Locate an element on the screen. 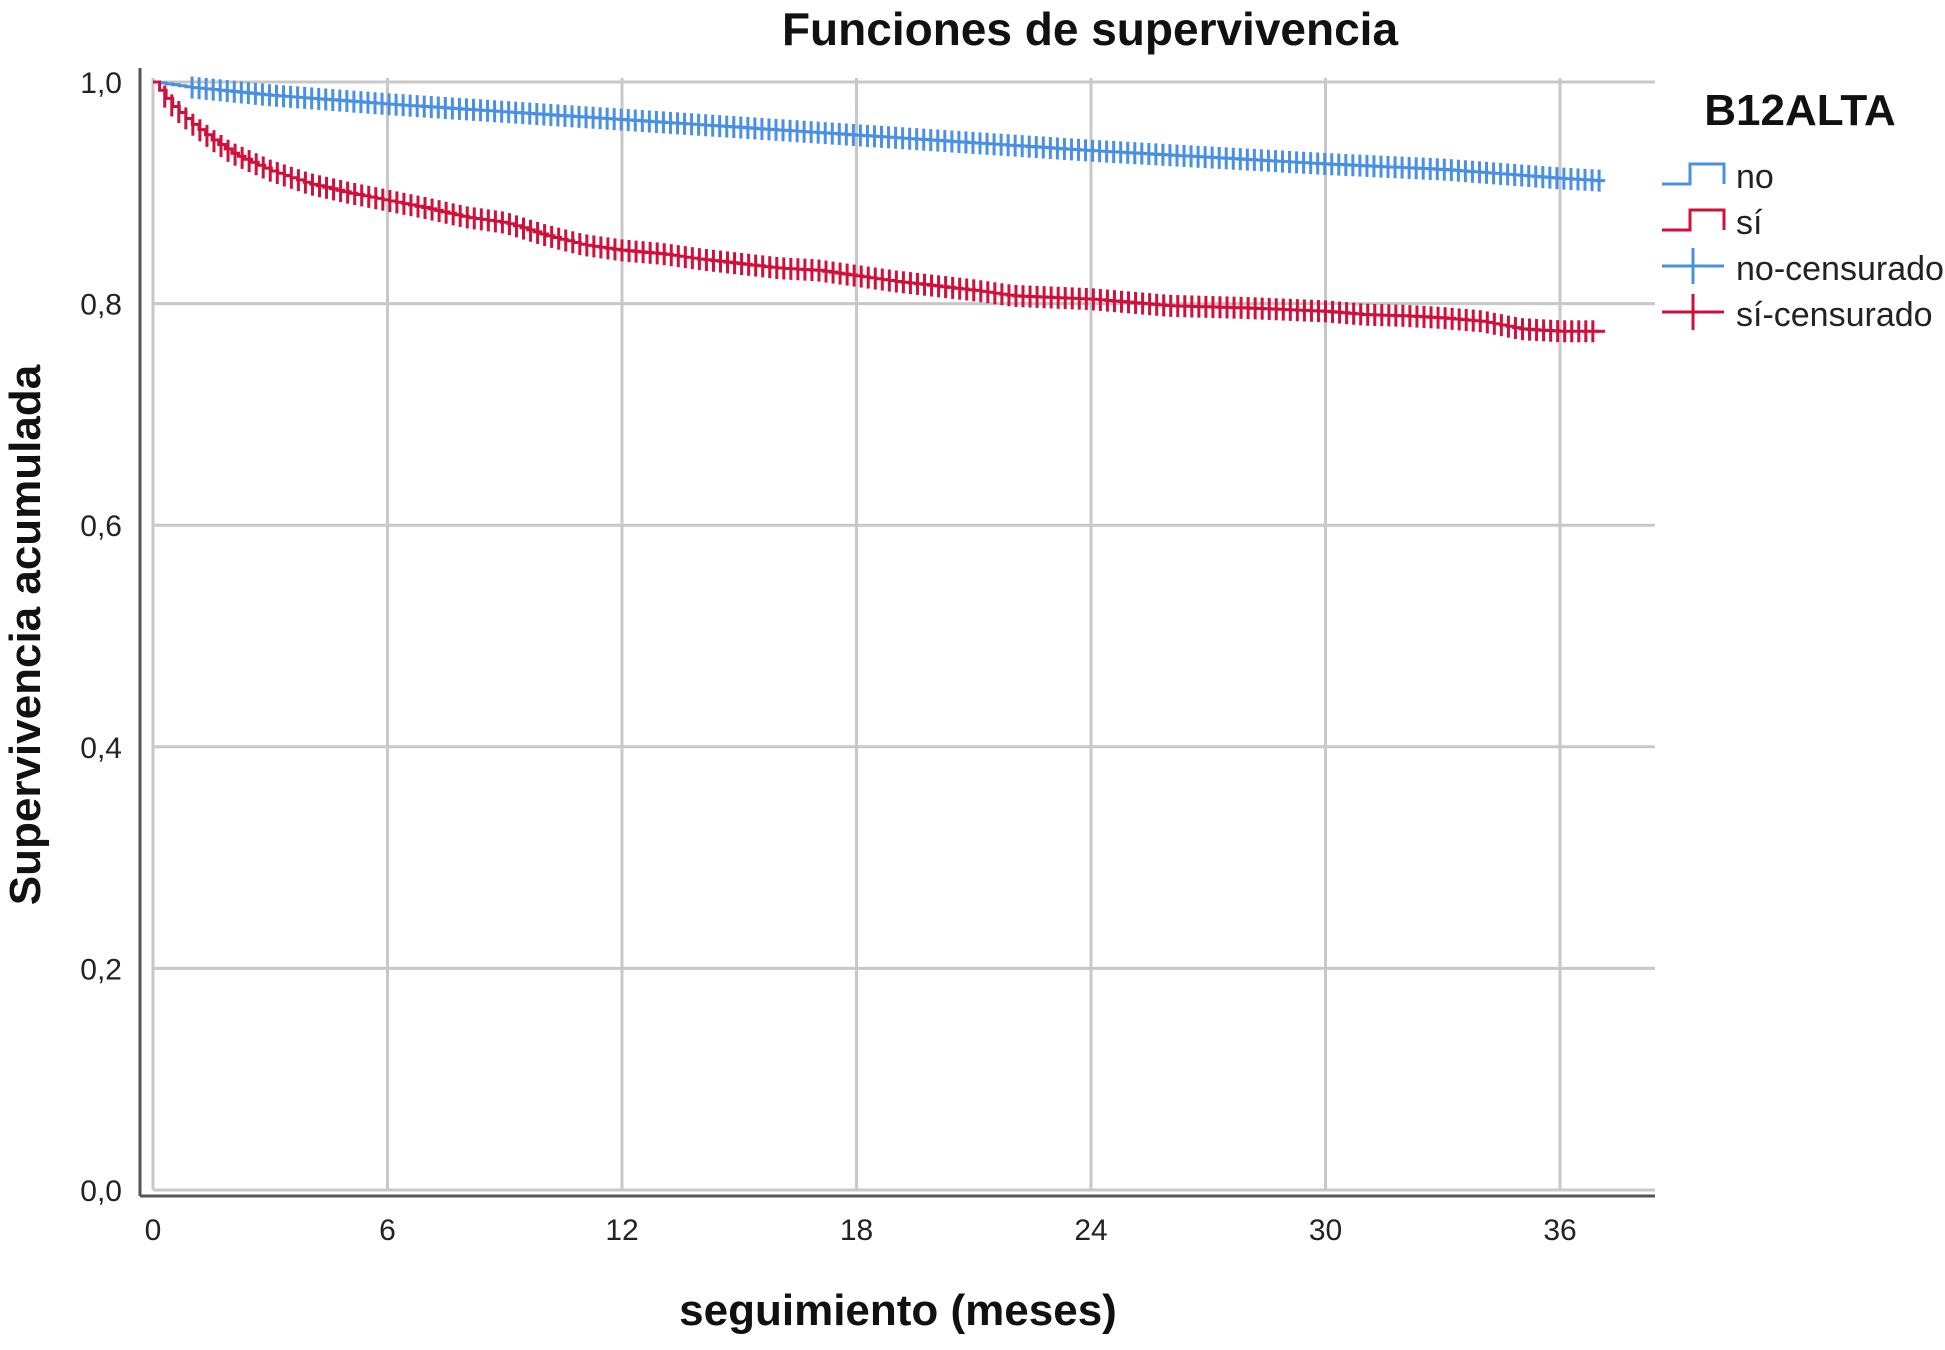 The image size is (1945, 1350). legend-item-s-censurado: sí-censurado is located at coordinates (1797, 314).